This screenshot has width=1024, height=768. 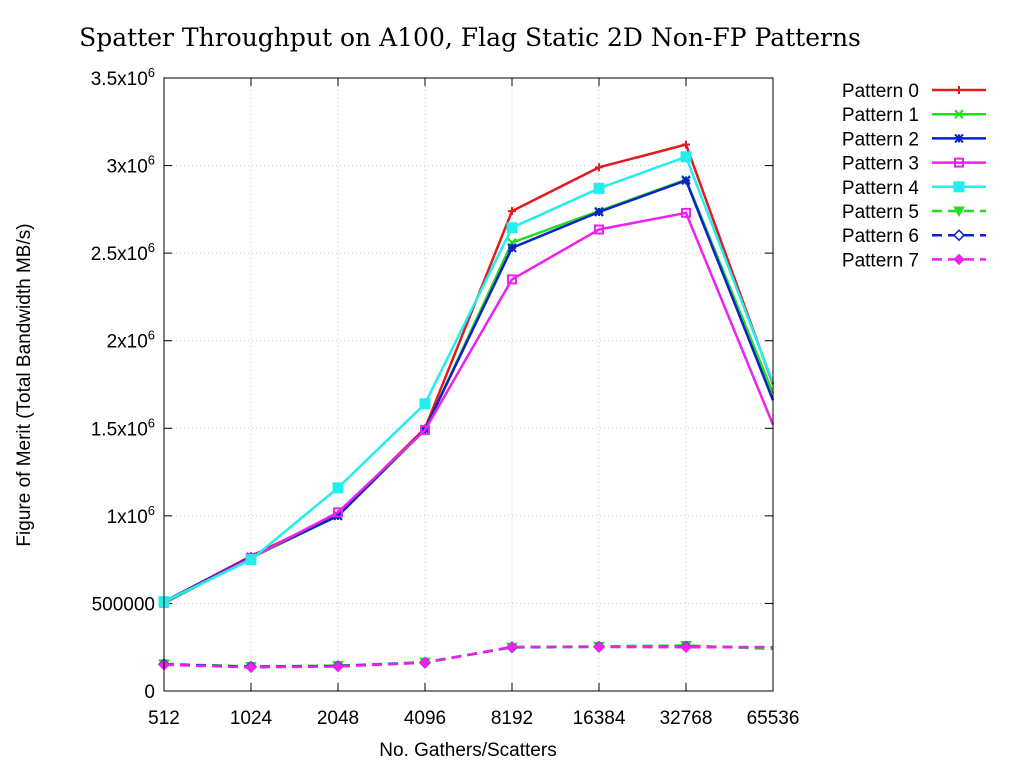 I want to click on legend-label: Pattern 5, so click(x=880, y=212).